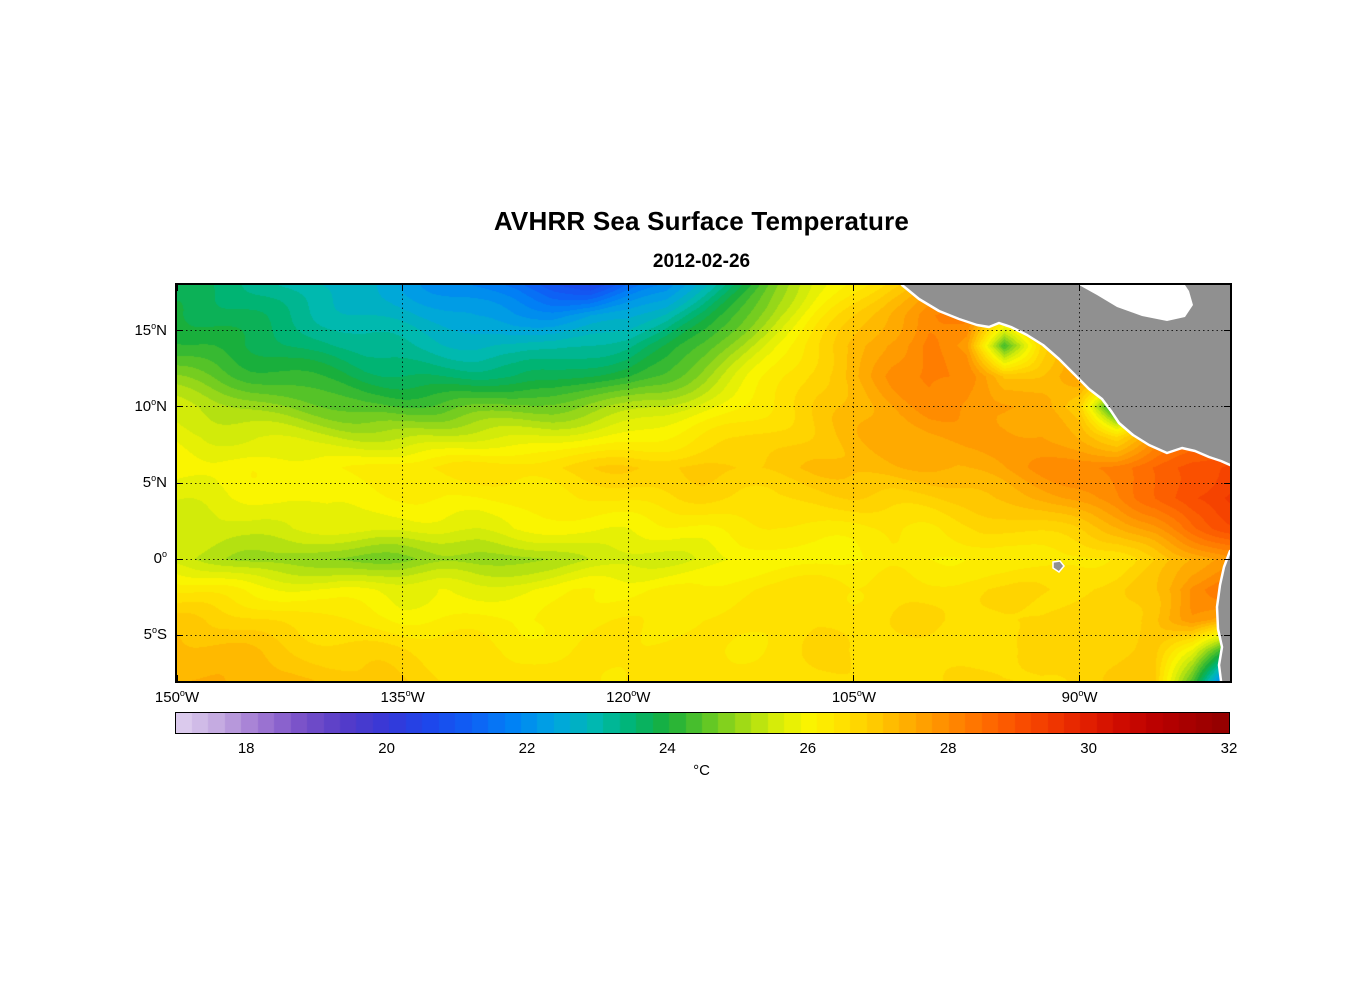 This screenshot has width=1356, height=1000. What do you see at coordinates (402, 697) in the screenshot?
I see `x-tick-label: 135oW` at bounding box center [402, 697].